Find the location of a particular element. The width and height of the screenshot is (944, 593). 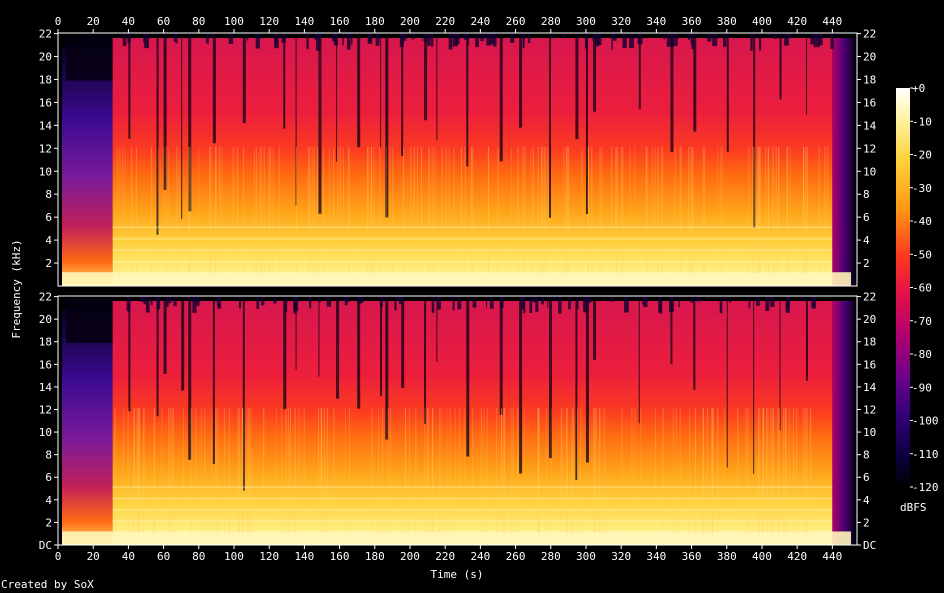

x-tick-label-top: 80 is located at coordinates (198, 21).